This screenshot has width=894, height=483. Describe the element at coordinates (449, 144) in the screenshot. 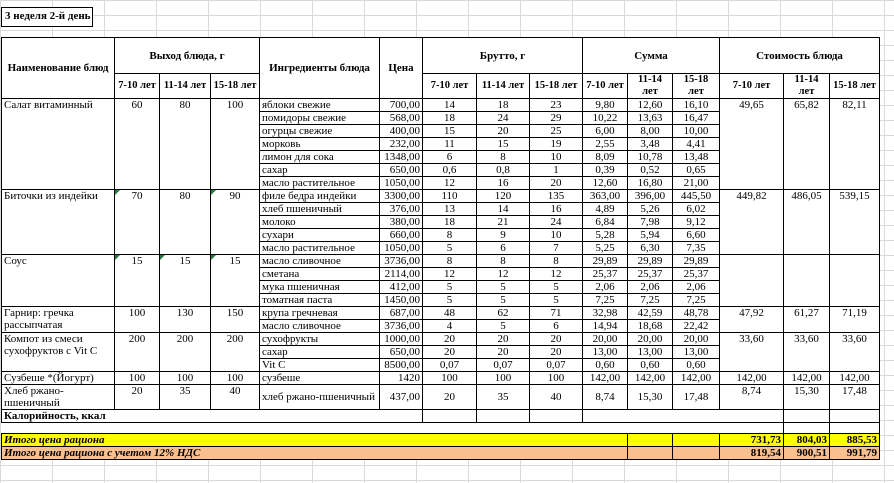

I see `brutto-cell: 11` at that location.